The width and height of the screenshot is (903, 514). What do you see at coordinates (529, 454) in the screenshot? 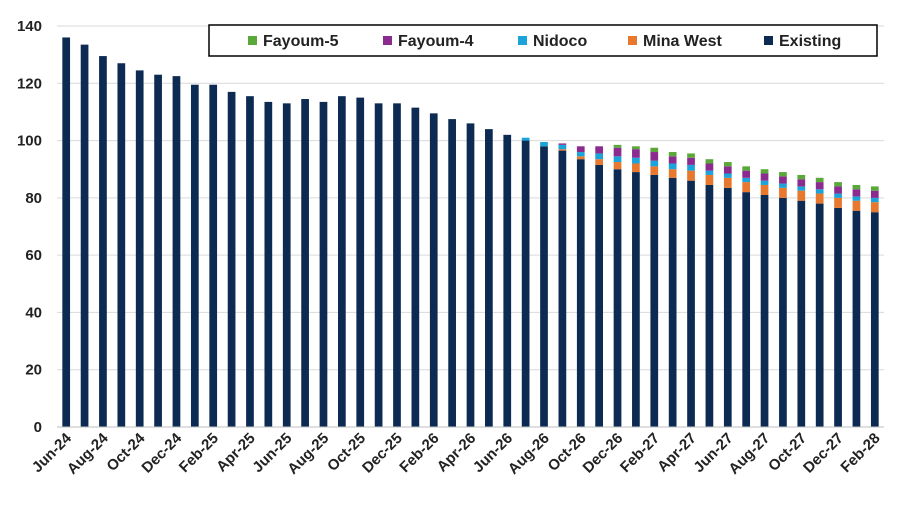
I see `x-tick-label: Aug-26` at bounding box center [529, 454].